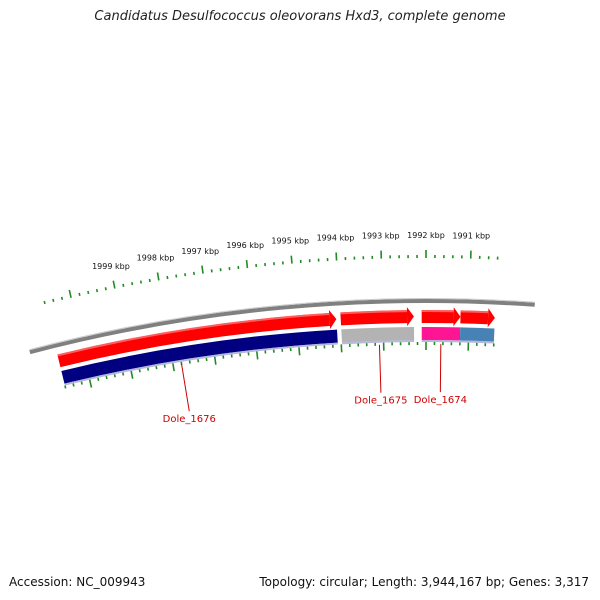 The image size is (600, 600). I want to click on scale-label: 1993 kbp, so click(381, 236).